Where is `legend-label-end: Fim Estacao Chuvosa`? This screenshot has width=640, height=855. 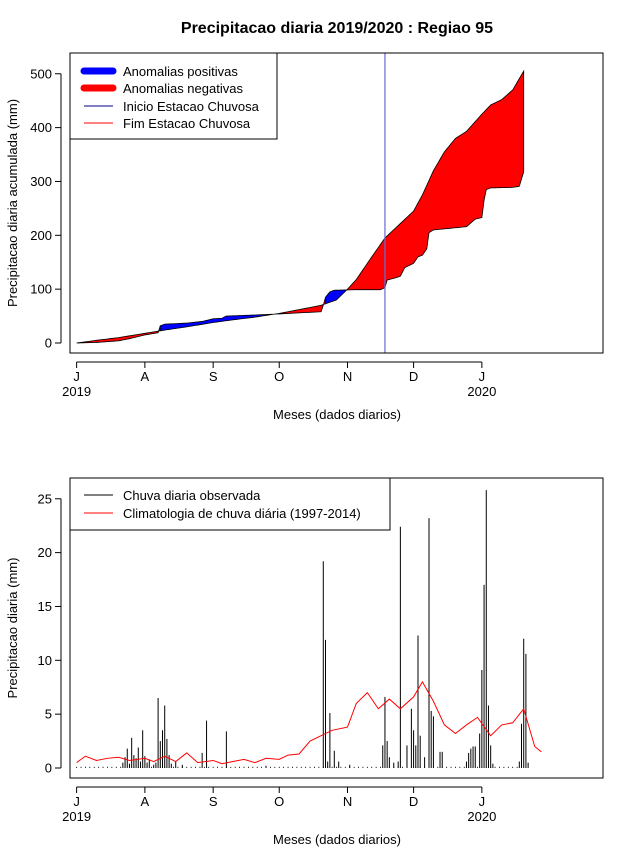
legend-label-end: Fim Estacao Chuvosa is located at coordinates (187, 123).